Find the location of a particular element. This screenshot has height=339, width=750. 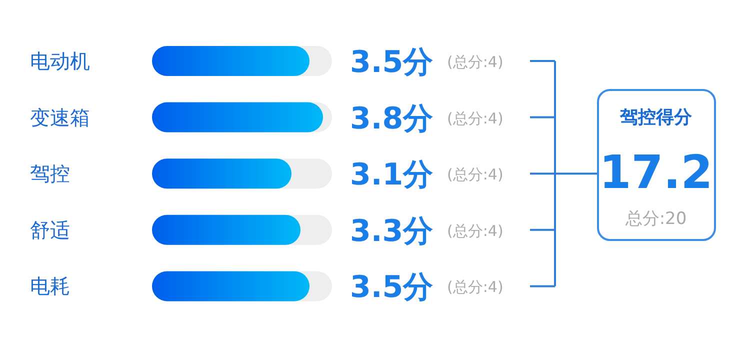

y-tick-label: 电动机 is located at coordinates (60, 61).